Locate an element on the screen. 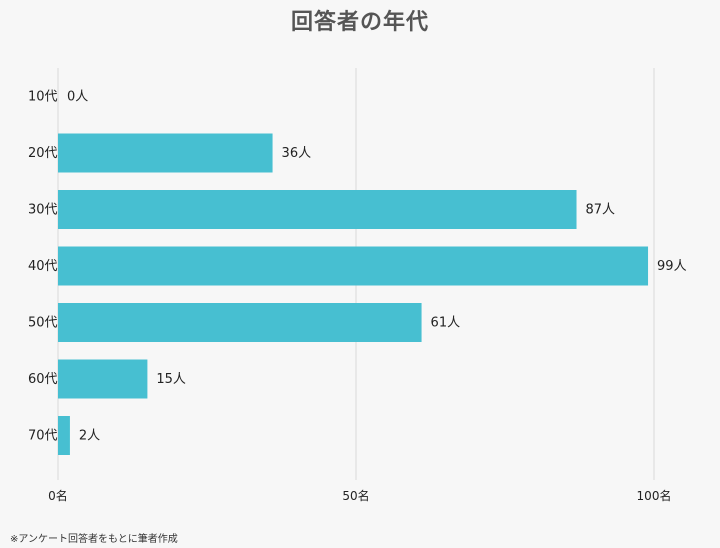  y-category-label: 20代 is located at coordinates (43, 153).